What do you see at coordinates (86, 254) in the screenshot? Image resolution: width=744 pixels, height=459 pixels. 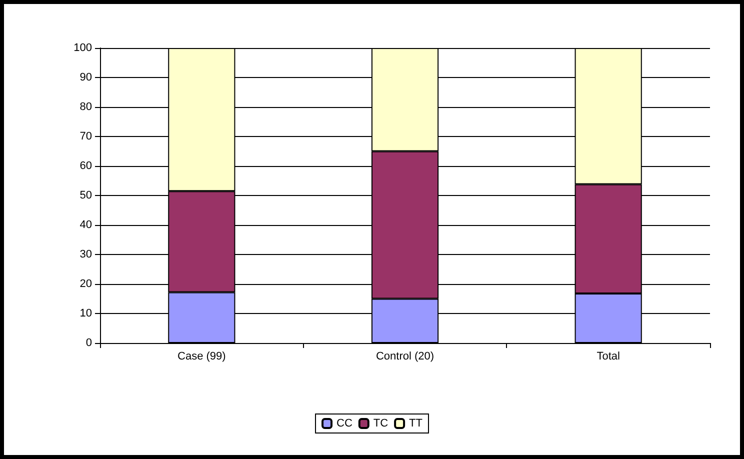 I see `y-tick-label: 30` at bounding box center [86, 254].